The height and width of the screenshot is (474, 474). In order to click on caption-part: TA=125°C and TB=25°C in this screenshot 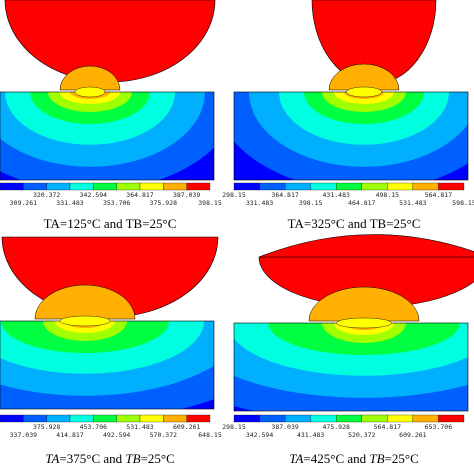, I will do `click(110, 223)`.